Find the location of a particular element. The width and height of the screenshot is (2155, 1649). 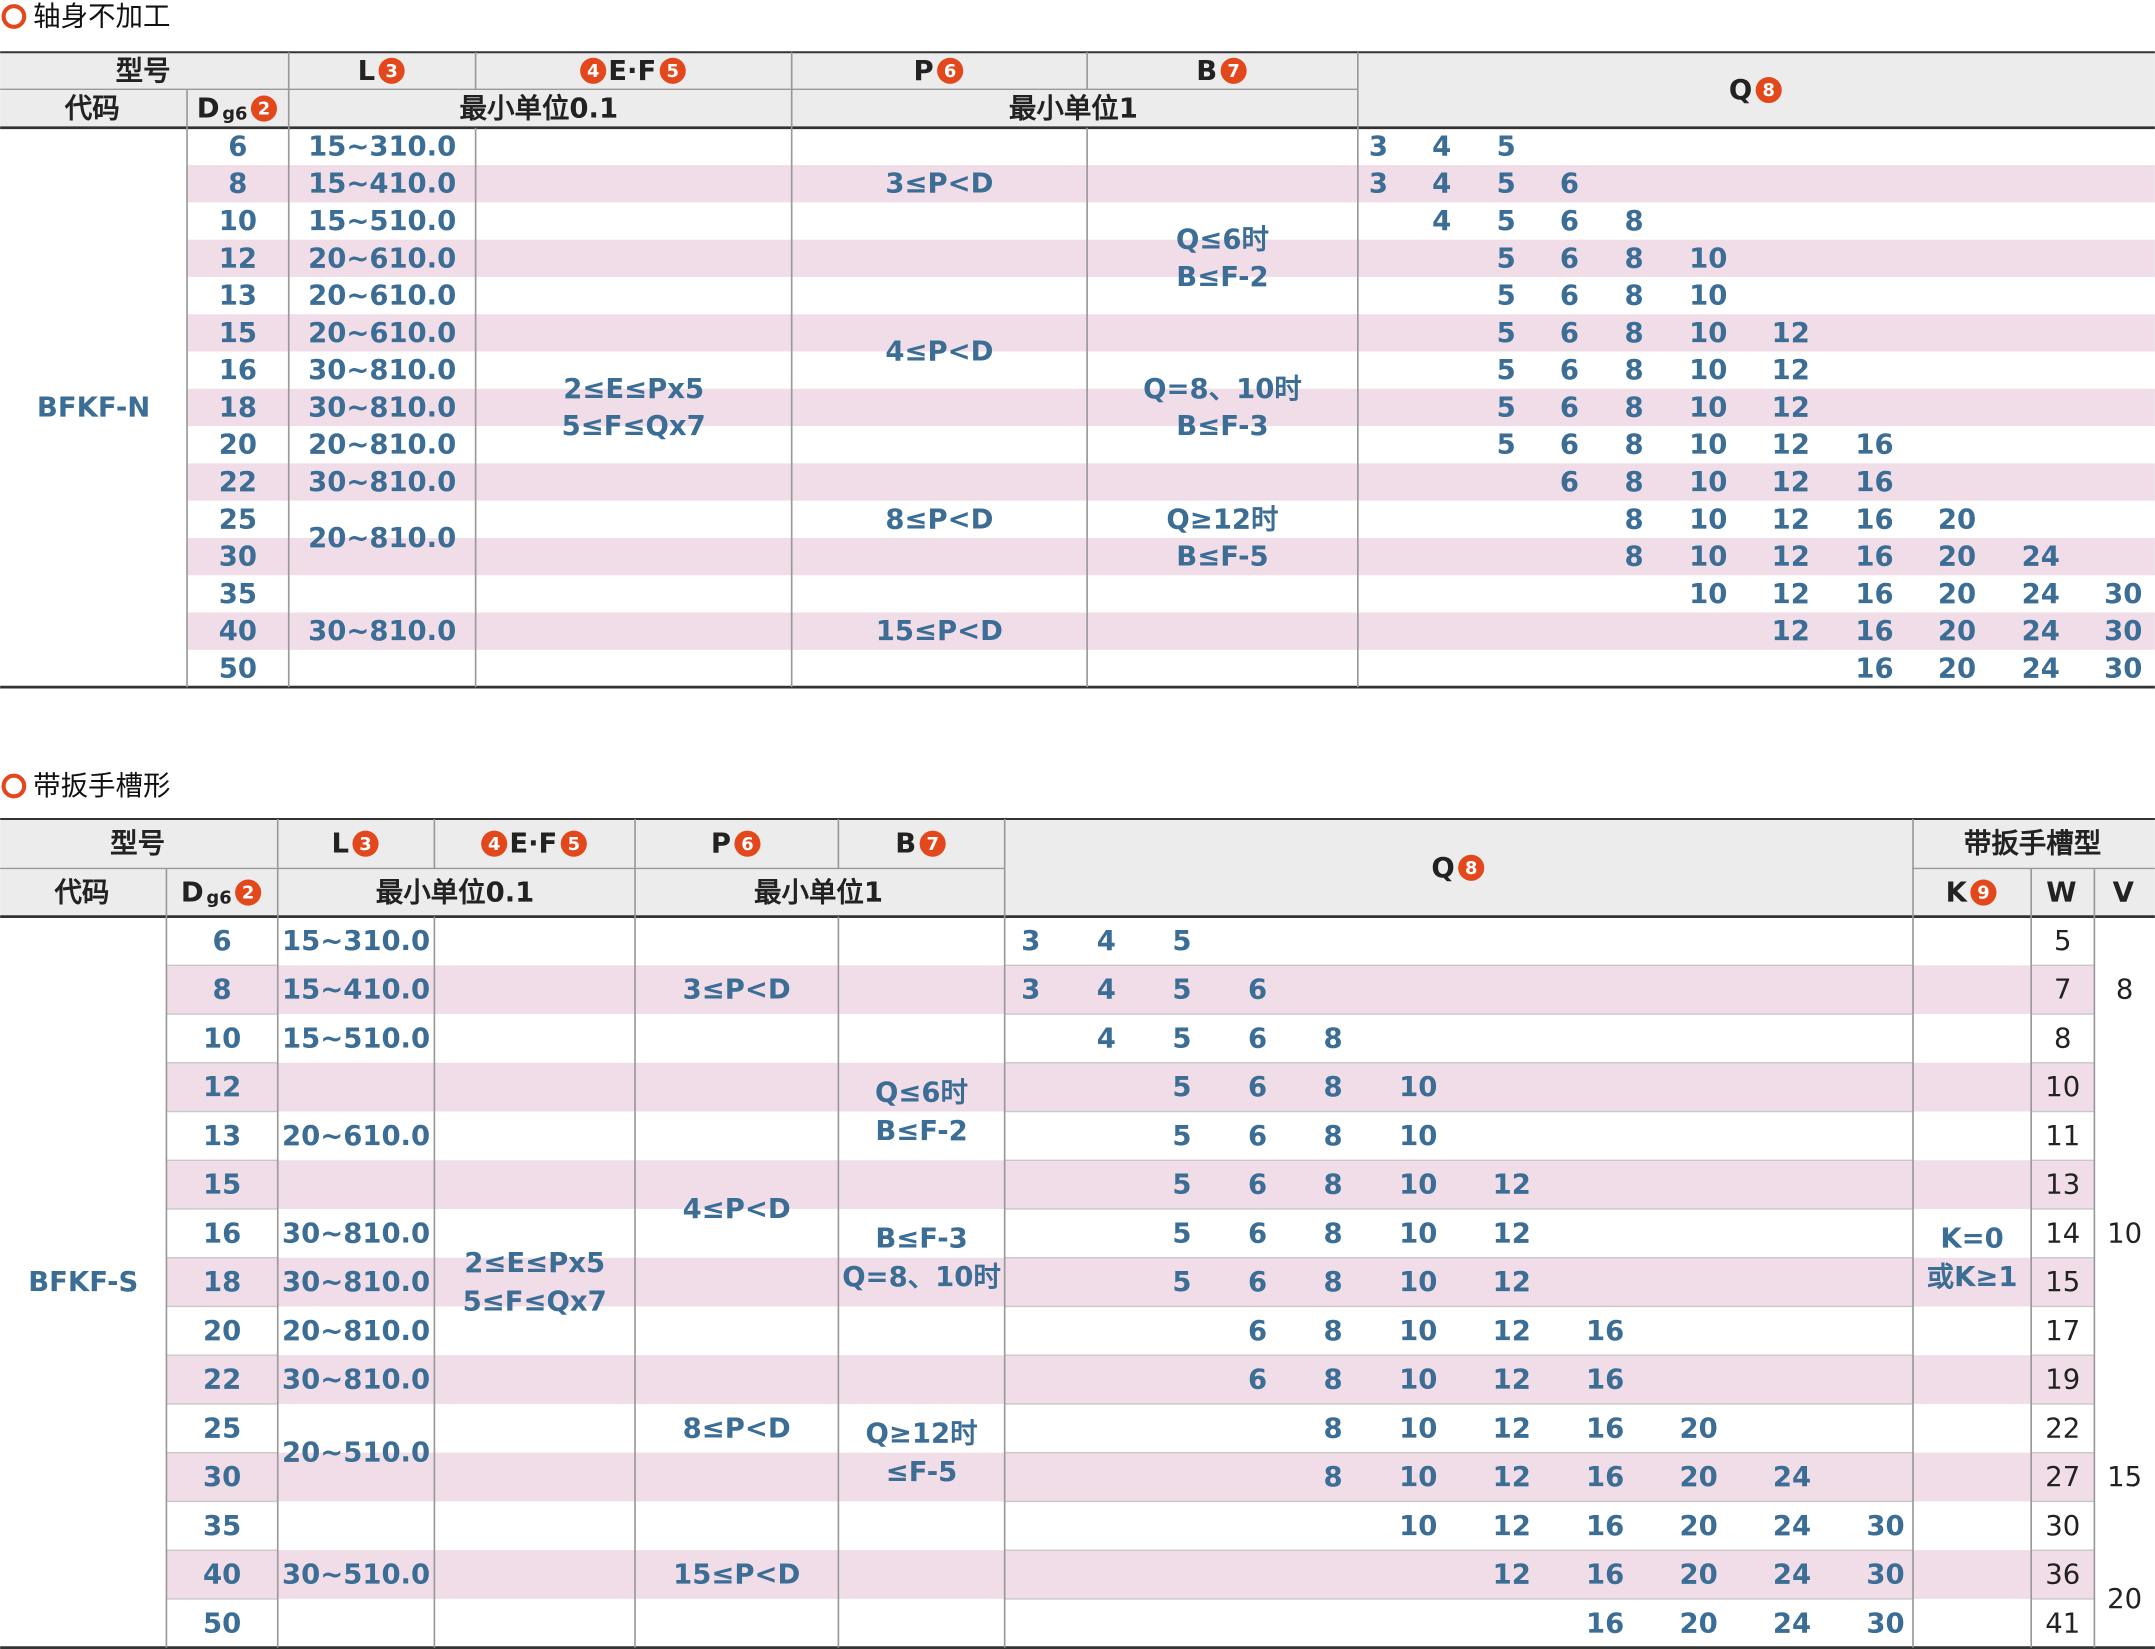

diameter: 18 is located at coordinates (222, 1282).